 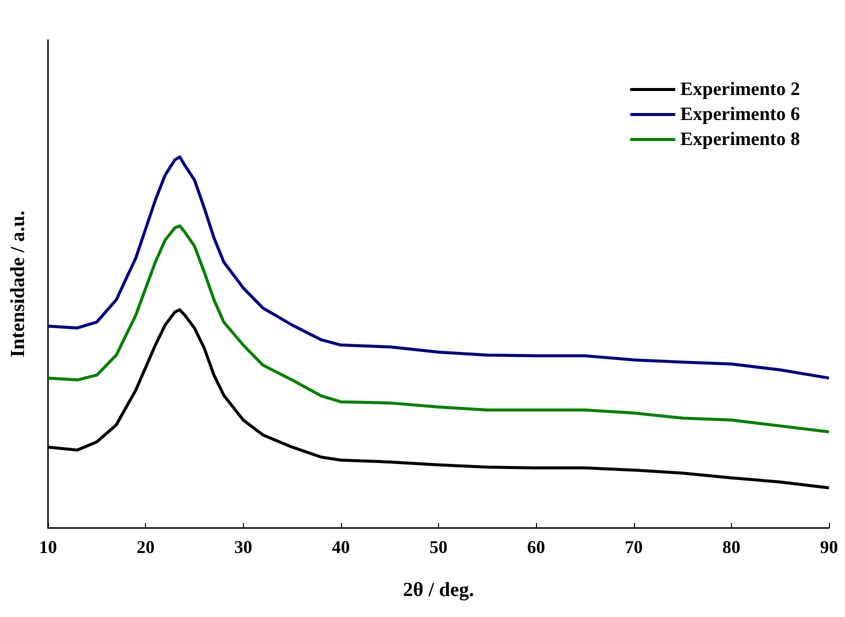 What do you see at coordinates (438, 590) in the screenshot?
I see `x-axis-title: 2θ / deg.` at bounding box center [438, 590].